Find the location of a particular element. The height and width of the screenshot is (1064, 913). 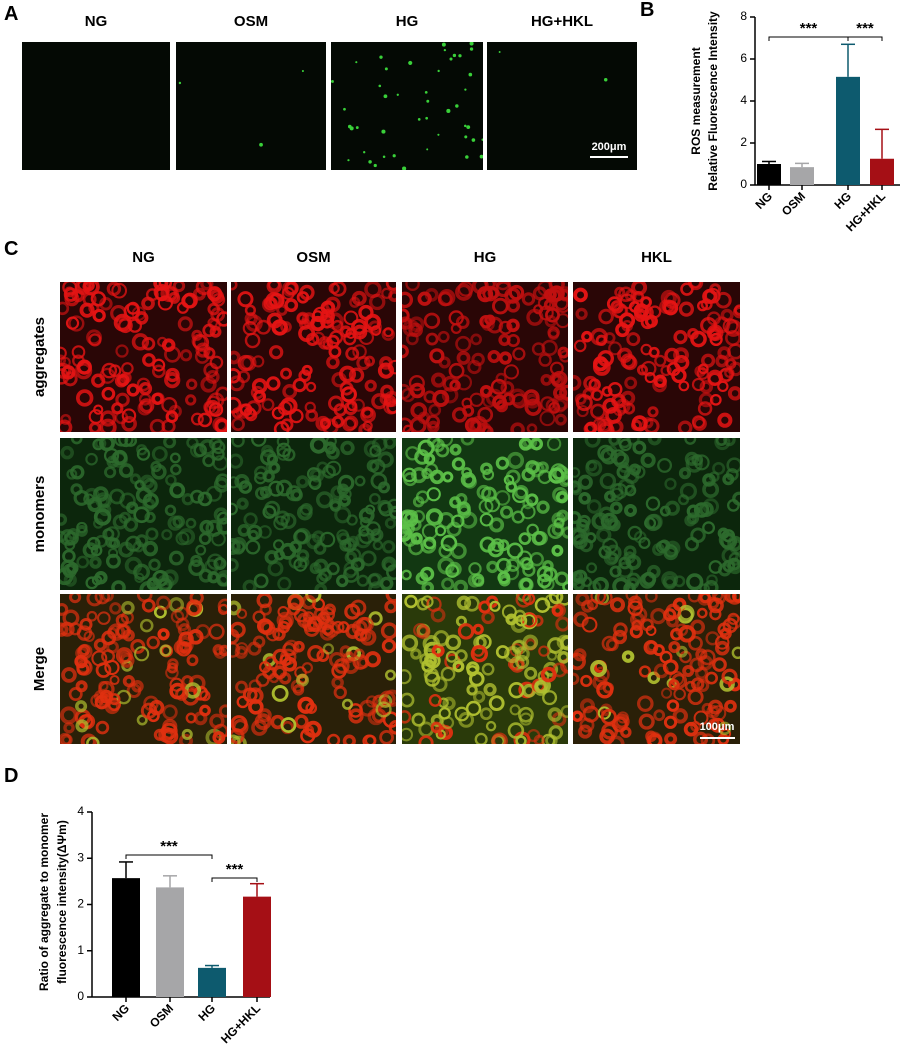

significance-bracket is located at coordinates (169, 856).